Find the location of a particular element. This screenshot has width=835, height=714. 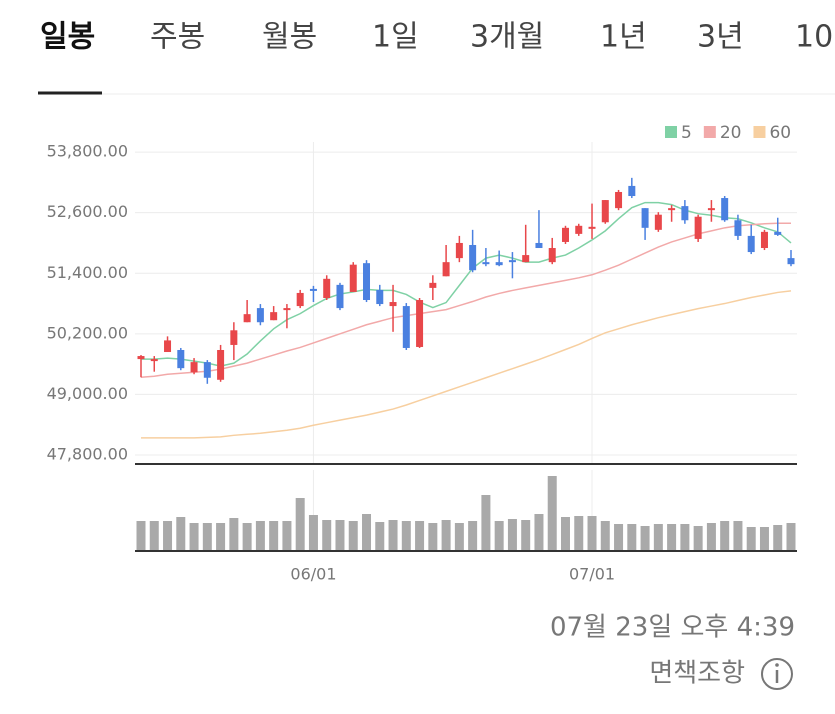

disclaimer: 면책조항 is located at coordinates (697, 674).